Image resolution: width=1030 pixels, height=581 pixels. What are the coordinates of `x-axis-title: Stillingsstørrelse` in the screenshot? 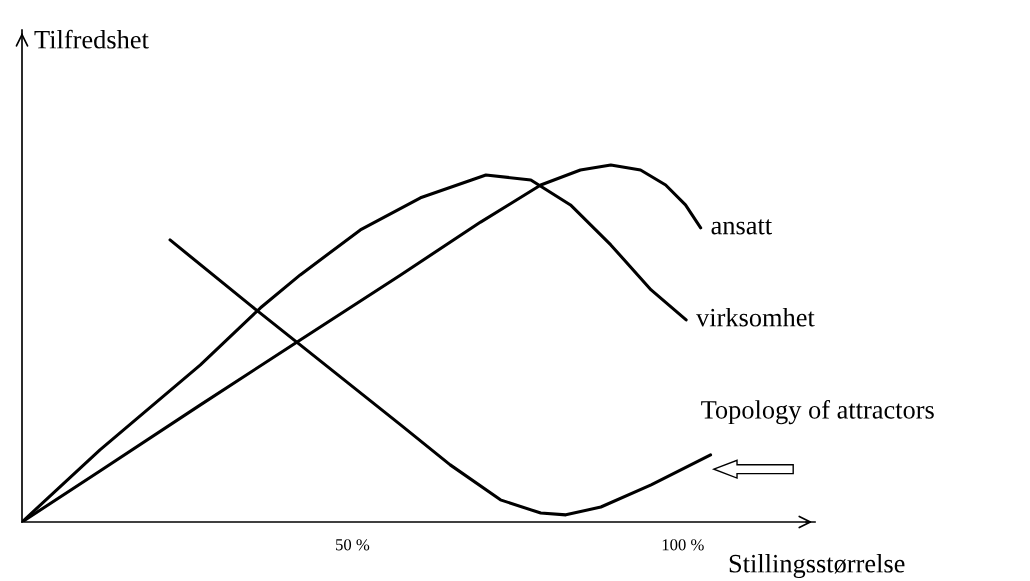 It's located at (817, 566).